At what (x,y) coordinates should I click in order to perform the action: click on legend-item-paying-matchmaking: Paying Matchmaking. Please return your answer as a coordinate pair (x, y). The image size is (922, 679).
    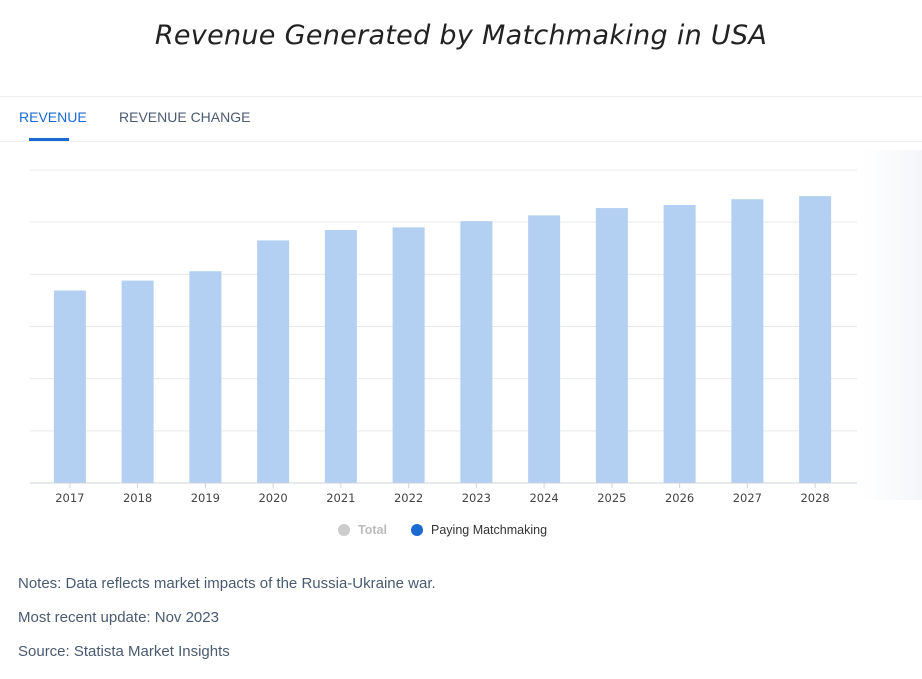
    Looking at the image, I should click on (479, 530).